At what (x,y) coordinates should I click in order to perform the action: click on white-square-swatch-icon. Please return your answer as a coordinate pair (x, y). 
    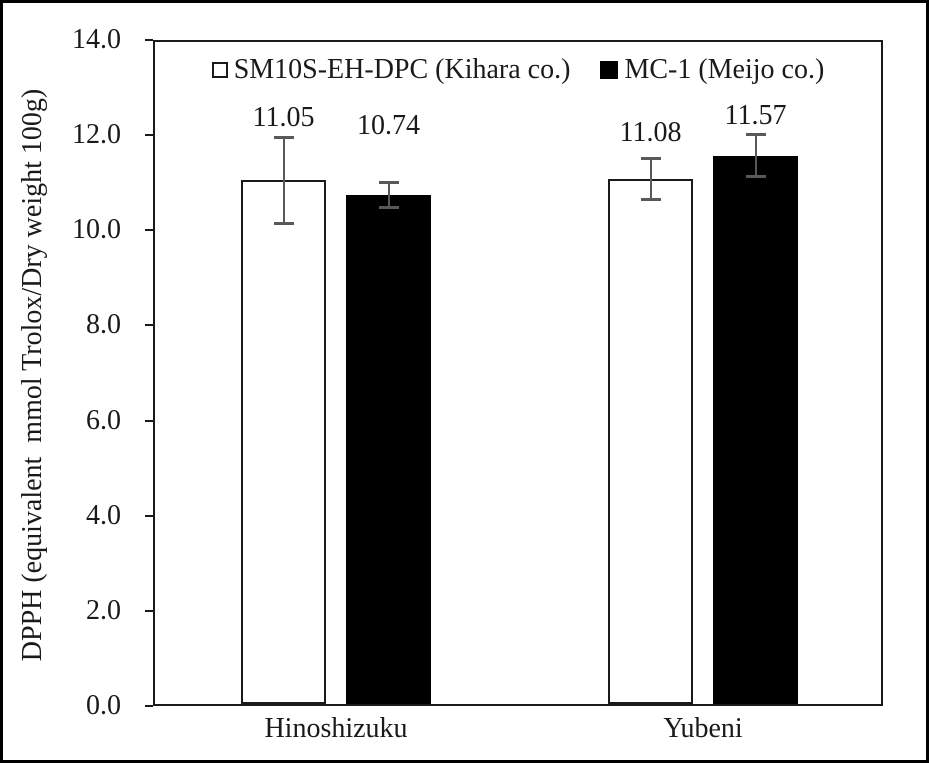
    Looking at the image, I should click on (219, 70).